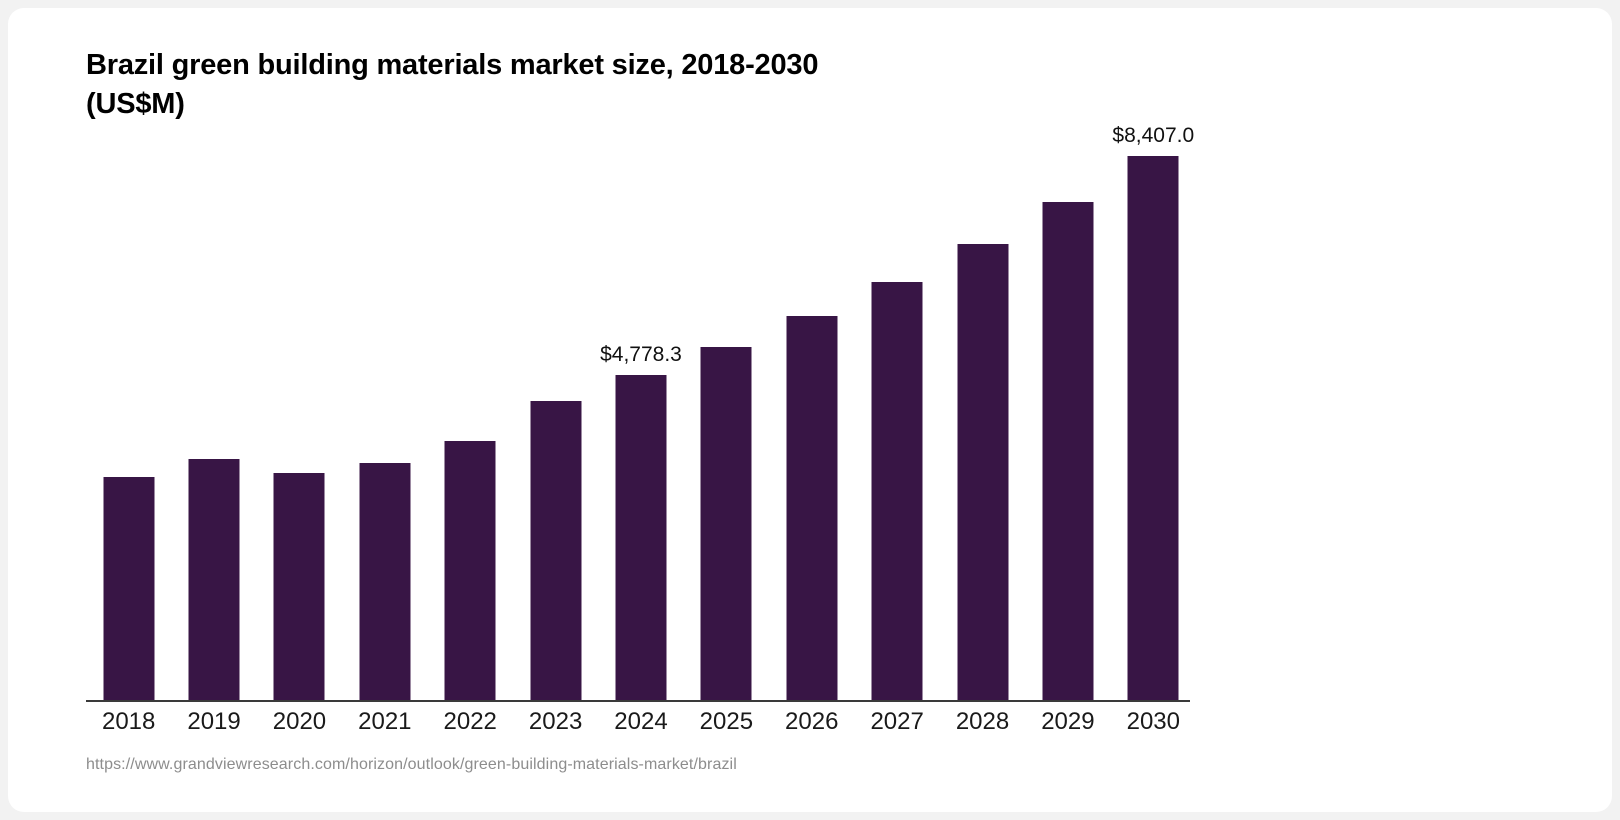 The height and width of the screenshot is (820, 1620). I want to click on x-axis-tick-label: 2027, so click(897, 721).